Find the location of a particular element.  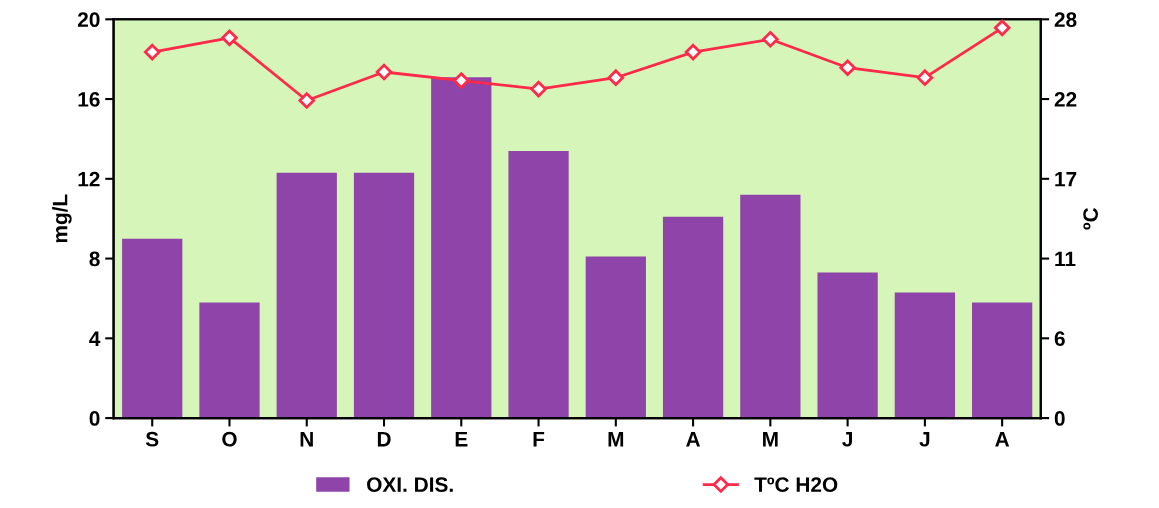

y2-tick-label: 17 is located at coordinates (1066, 179).